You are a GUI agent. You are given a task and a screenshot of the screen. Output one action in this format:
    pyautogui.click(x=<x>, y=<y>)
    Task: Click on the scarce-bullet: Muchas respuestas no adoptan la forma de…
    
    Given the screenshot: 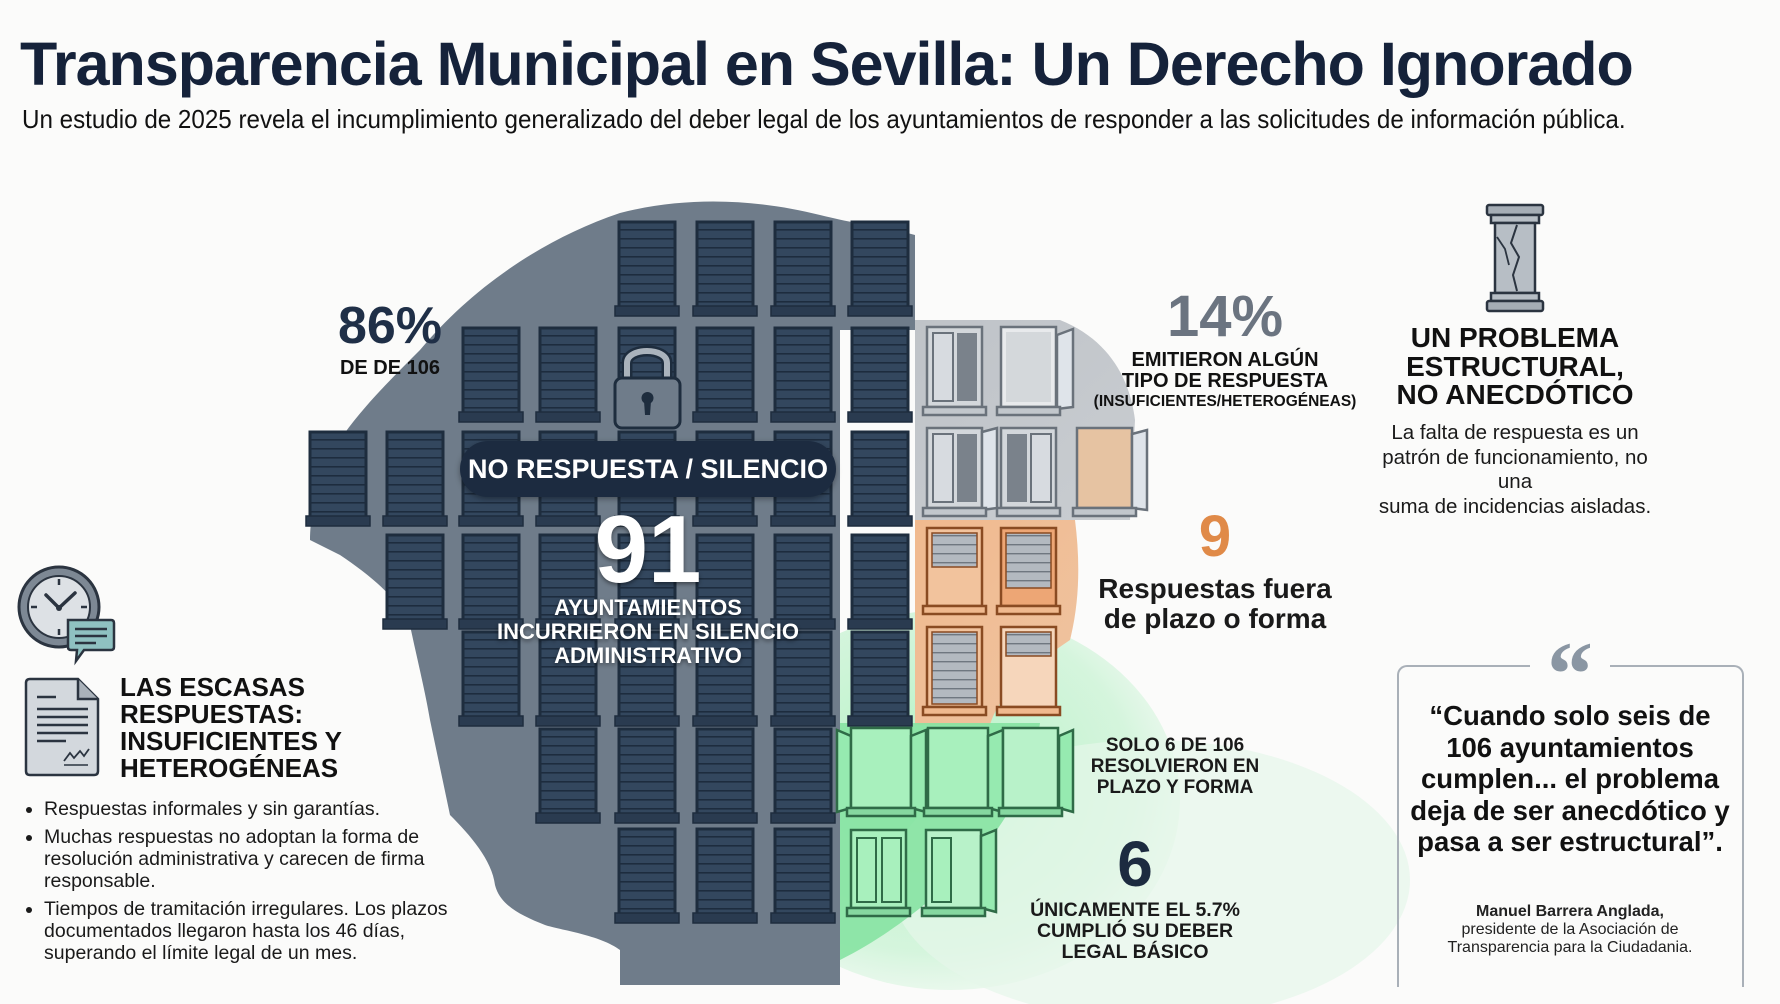 What is the action you would take?
    pyautogui.click(x=263, y=859)
    